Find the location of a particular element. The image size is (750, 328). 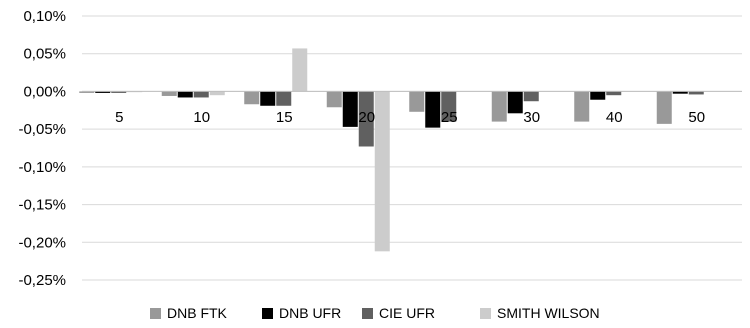

category-label: 40 is located at coordinates (614, 117).